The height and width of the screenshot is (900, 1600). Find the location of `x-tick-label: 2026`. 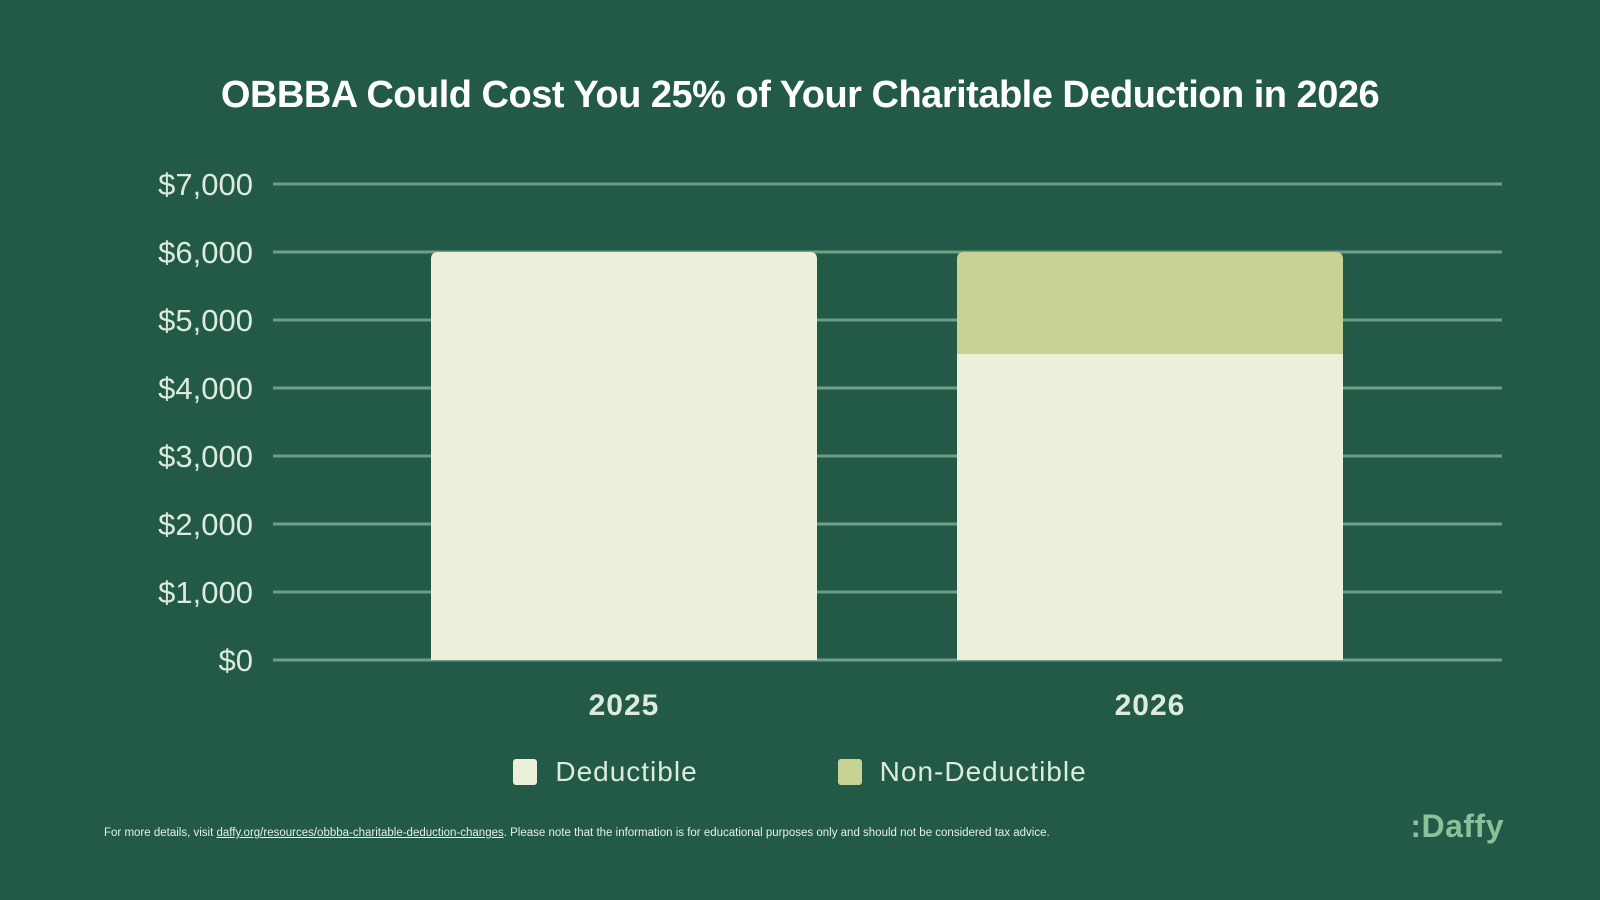

x-tick-label: 2026 is located at coordinates (1150, 705).